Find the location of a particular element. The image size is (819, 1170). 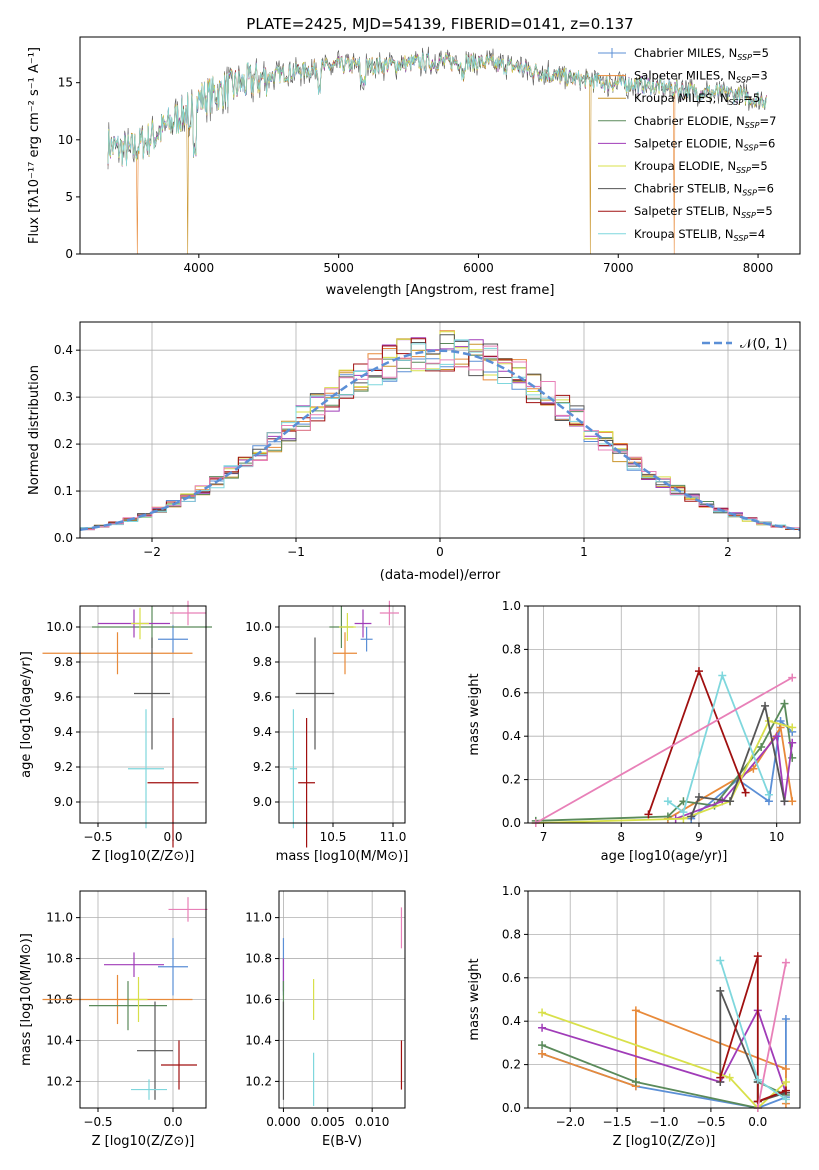

x-axis-label: mass [log10(M/M⊙)] is located at coordinates (342, 856).